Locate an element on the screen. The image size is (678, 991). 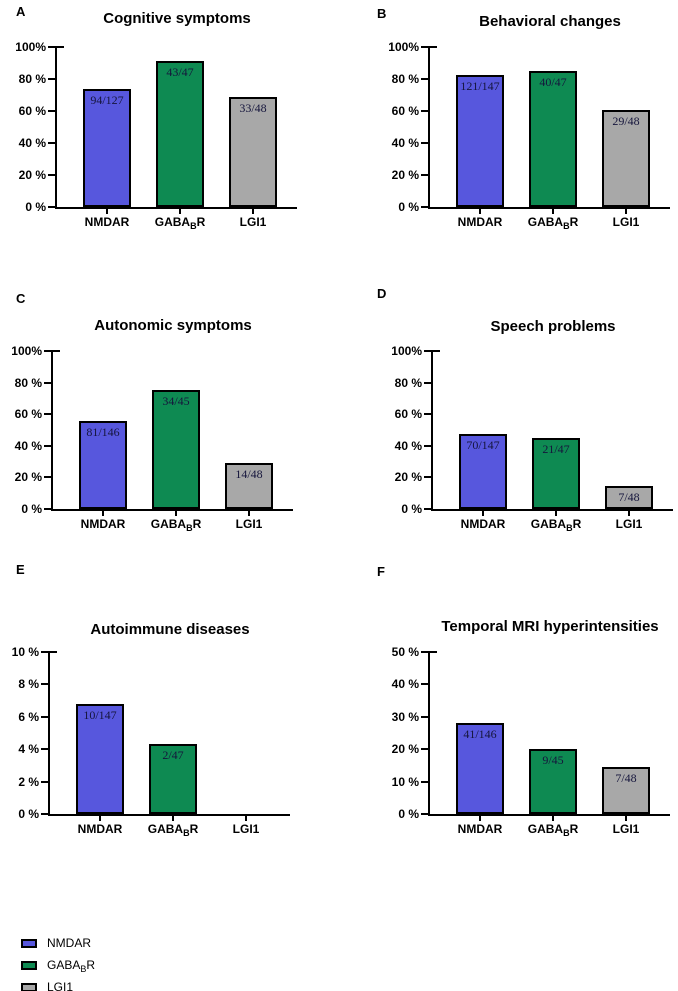
panel-letter-b: B is located at coordinates (382, 13).